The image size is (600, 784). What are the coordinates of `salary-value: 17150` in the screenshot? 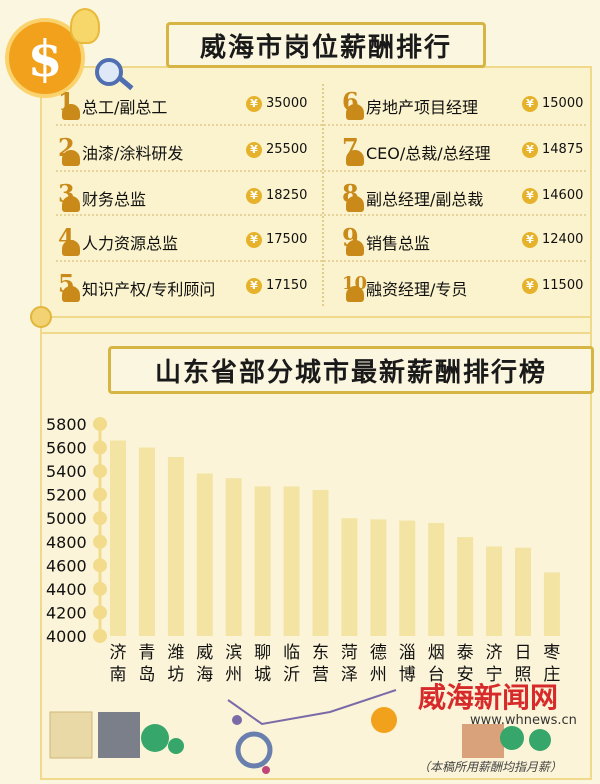 It's located at (287, 285).